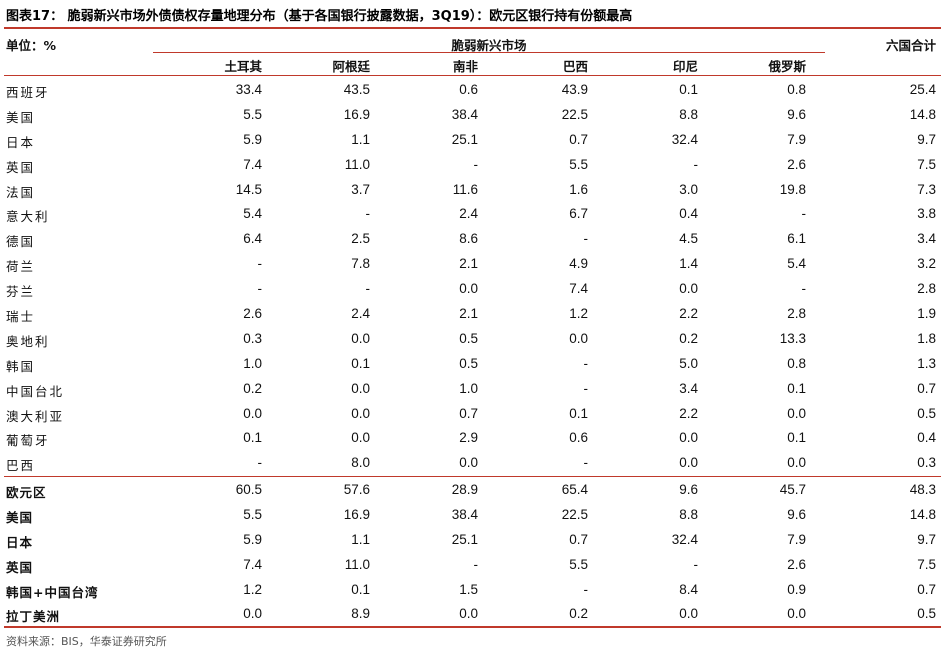  Describe the element at coordinates (688, 388) in the screenshot. I see `value-cell: 3.4` at that location.